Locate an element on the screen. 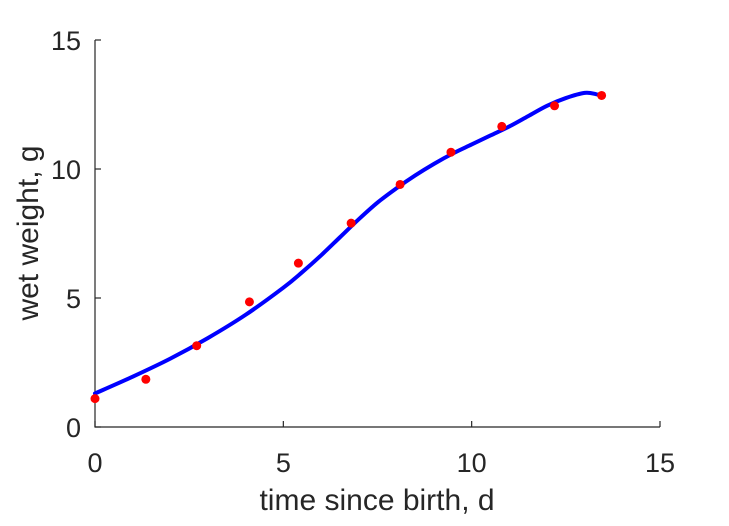 The image size is (729, 526). x-tick-label: 5 is located at coordinates (283, 463).